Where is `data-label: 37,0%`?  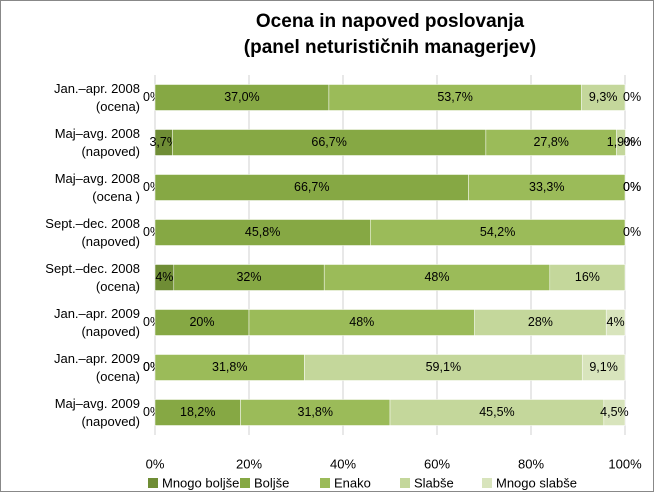 data-label: 37,0% is located at coordinates (241, 97).